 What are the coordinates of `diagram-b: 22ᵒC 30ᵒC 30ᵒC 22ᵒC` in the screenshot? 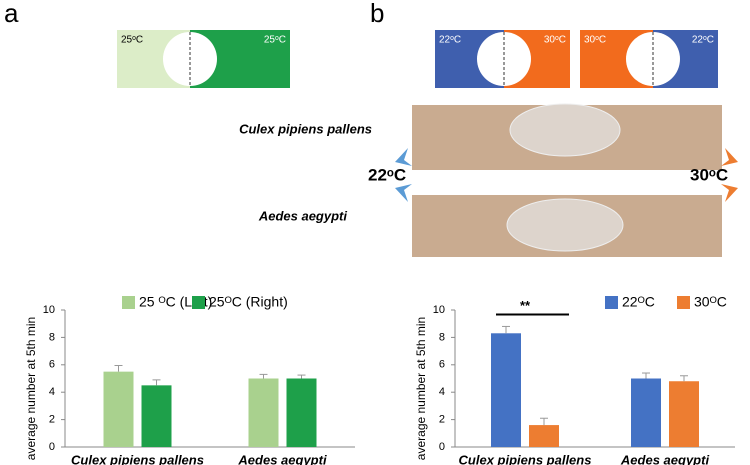 It's located at (576, 59).